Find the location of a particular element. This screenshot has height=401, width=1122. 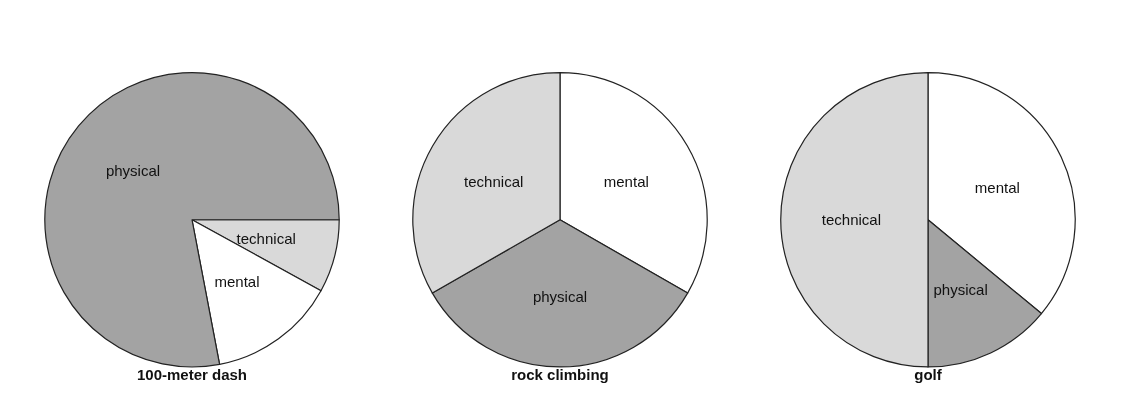

text: golf is located at coordinates (928, 374).